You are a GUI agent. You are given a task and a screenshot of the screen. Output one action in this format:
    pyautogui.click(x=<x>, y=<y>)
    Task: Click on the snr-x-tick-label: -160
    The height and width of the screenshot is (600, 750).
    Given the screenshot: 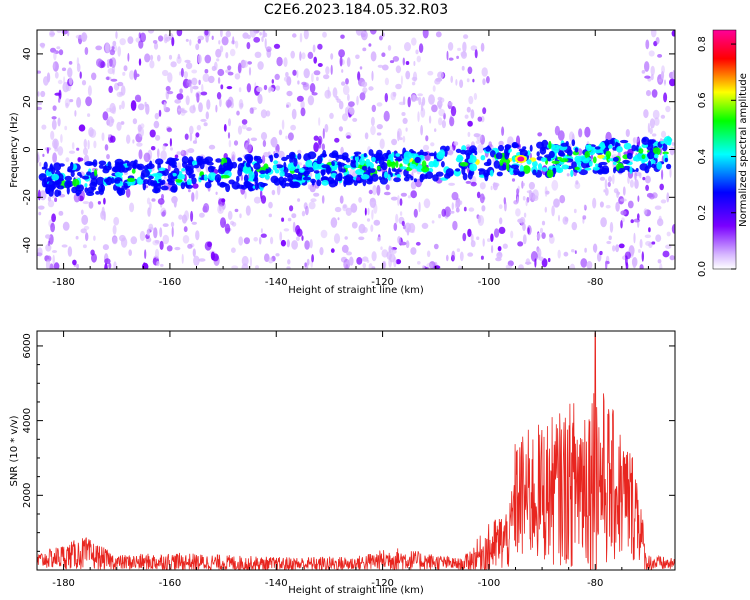 What is the action you would take?
    pyautogui.click(x=170, y=583)
    